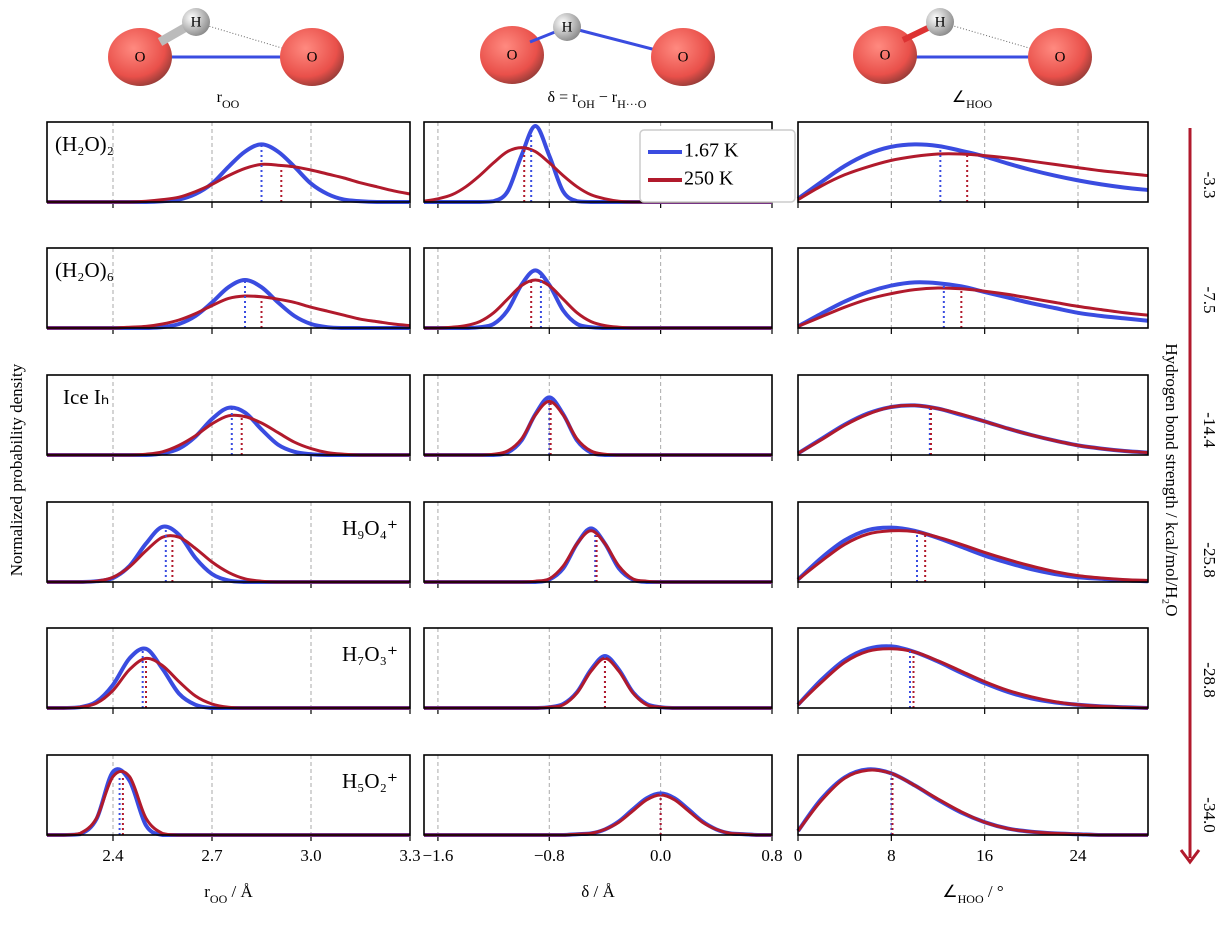 This screenshot has width=1222, height=931. I want to click on x-tick-label: −1.6, so click(437, 855).